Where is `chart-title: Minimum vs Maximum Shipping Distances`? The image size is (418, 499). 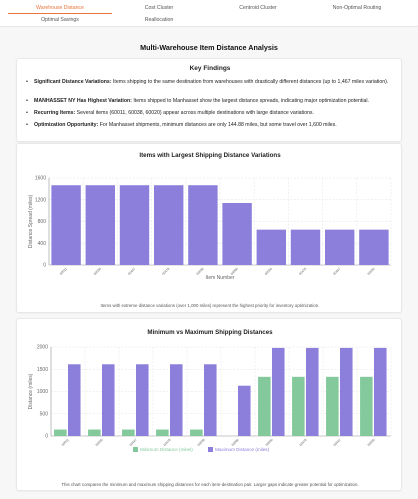 chart-title: Minimum vs Maximum Shipping Distances is located at coordinates (210, 332).